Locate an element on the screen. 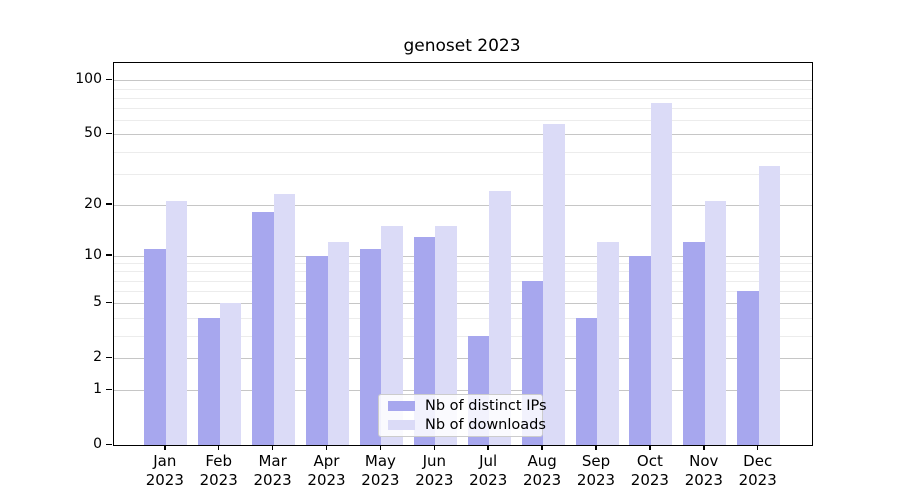 Image resolution: width=900 pixels, height=500 pixels. x-tick-label-jan: Jan 2023 is located at coordinates (165, 471).